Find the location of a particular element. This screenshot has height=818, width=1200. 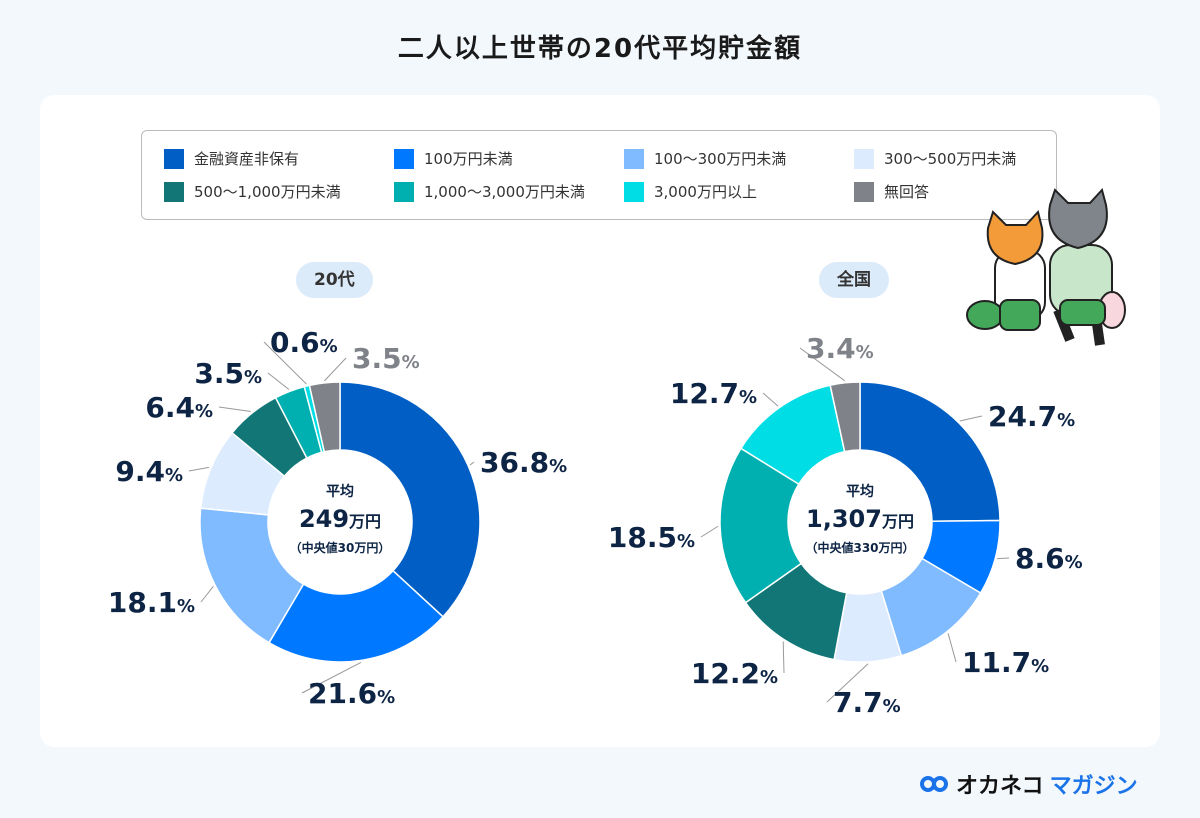

legend-item: 金融資産非保有 is located at coordinates (231, 158).